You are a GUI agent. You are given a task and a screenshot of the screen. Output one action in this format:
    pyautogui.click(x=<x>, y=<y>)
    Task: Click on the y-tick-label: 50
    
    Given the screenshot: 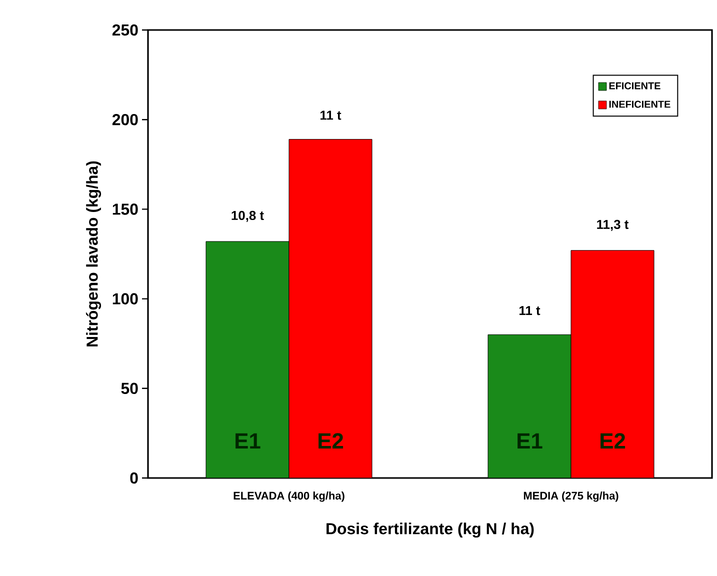 What is the action you would take?
    pyautogui.click(x=129, y=388)
    